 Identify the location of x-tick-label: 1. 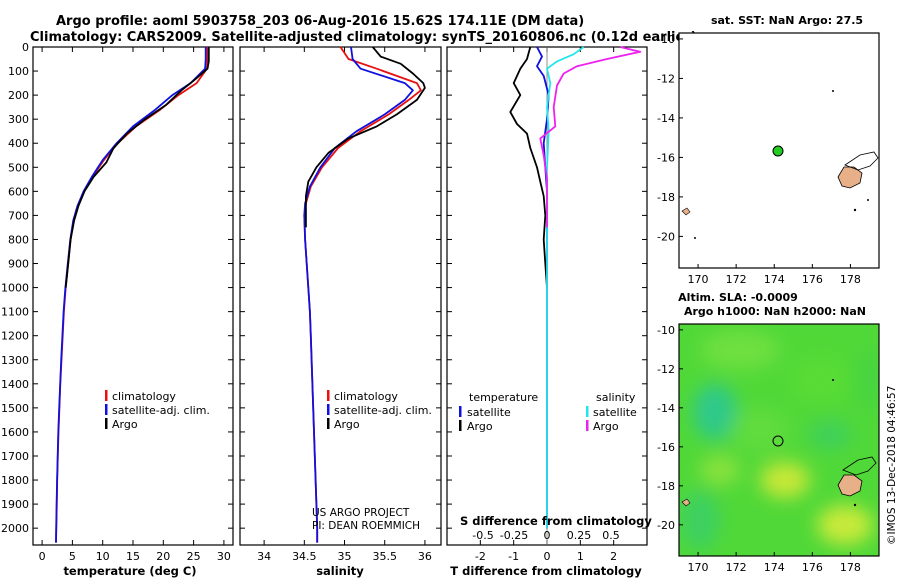
(580, 556).